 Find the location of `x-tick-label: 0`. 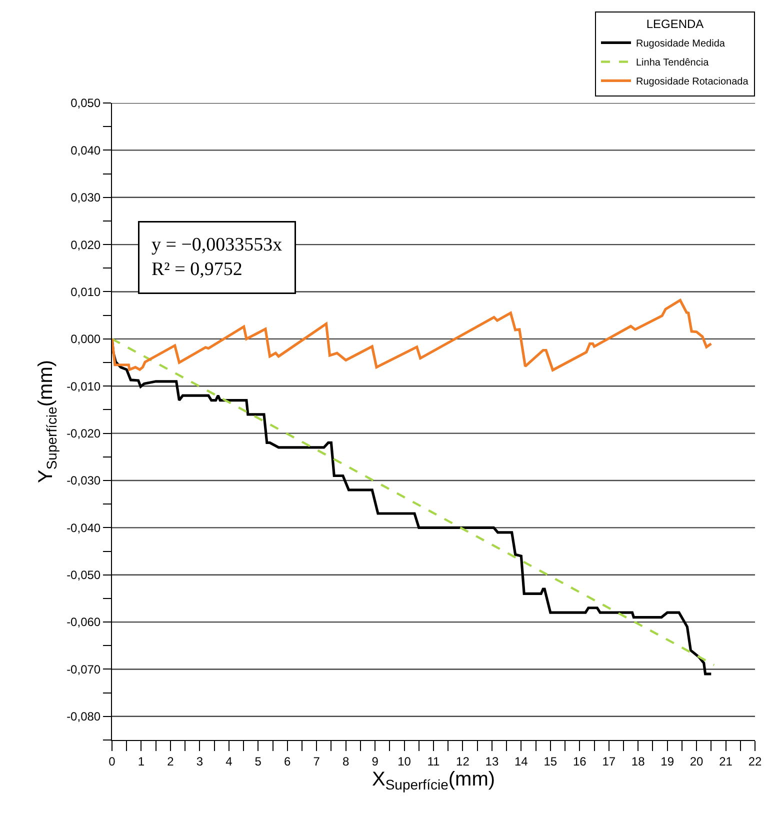

x-tick-label: 0 is located at coordinates (112, 761).